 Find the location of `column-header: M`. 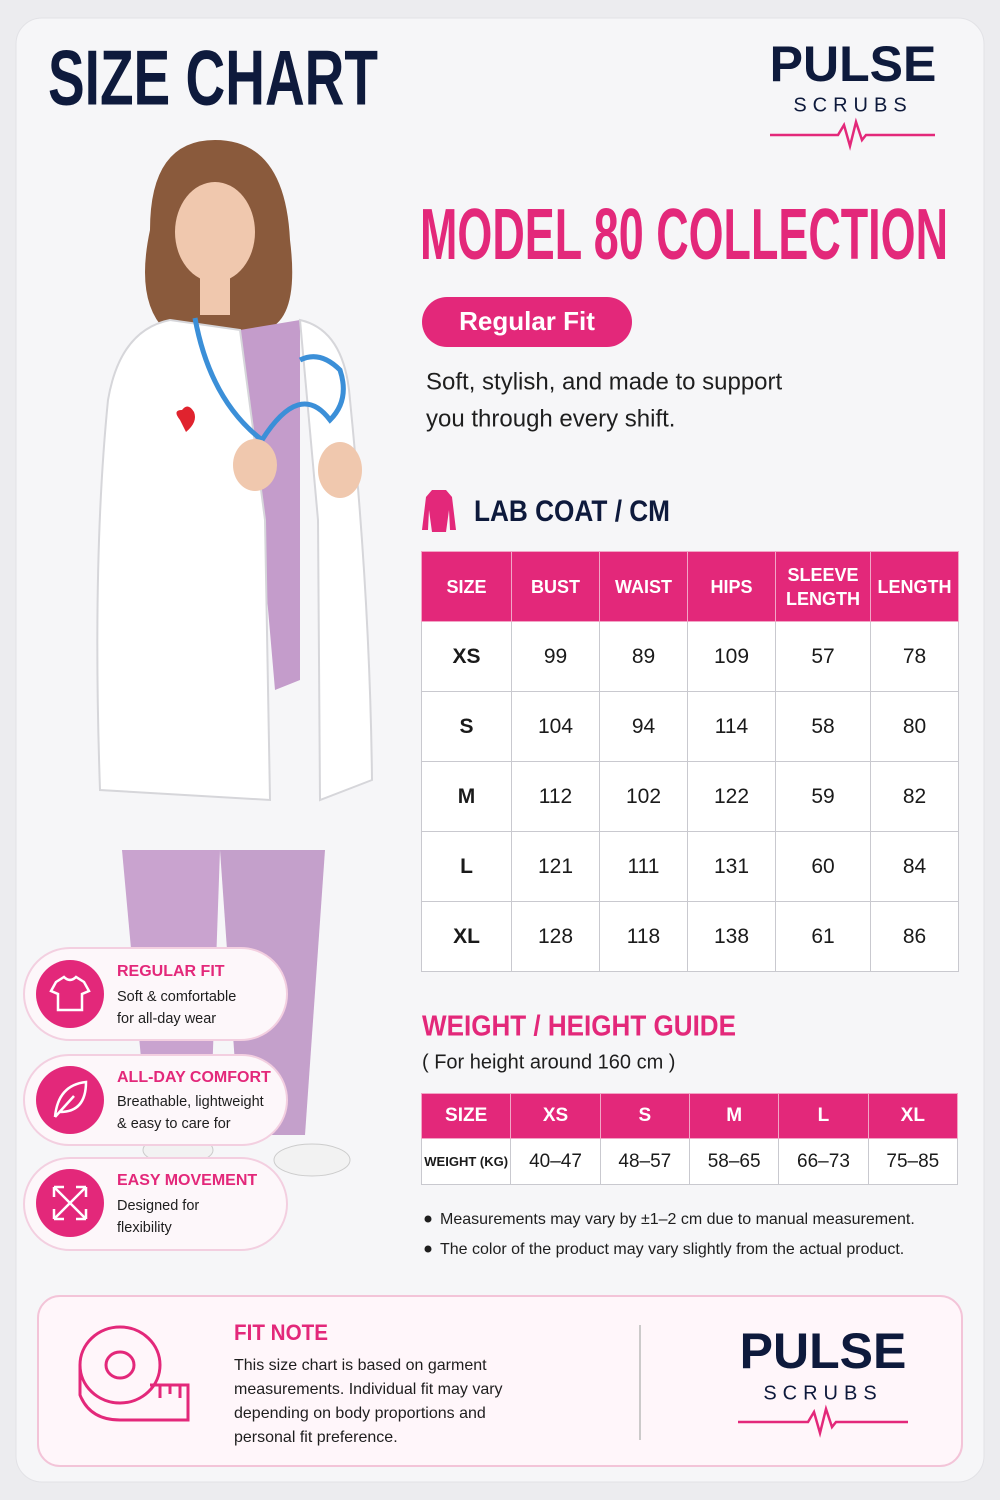

column-header: M is located at coordinates (734, 1116).